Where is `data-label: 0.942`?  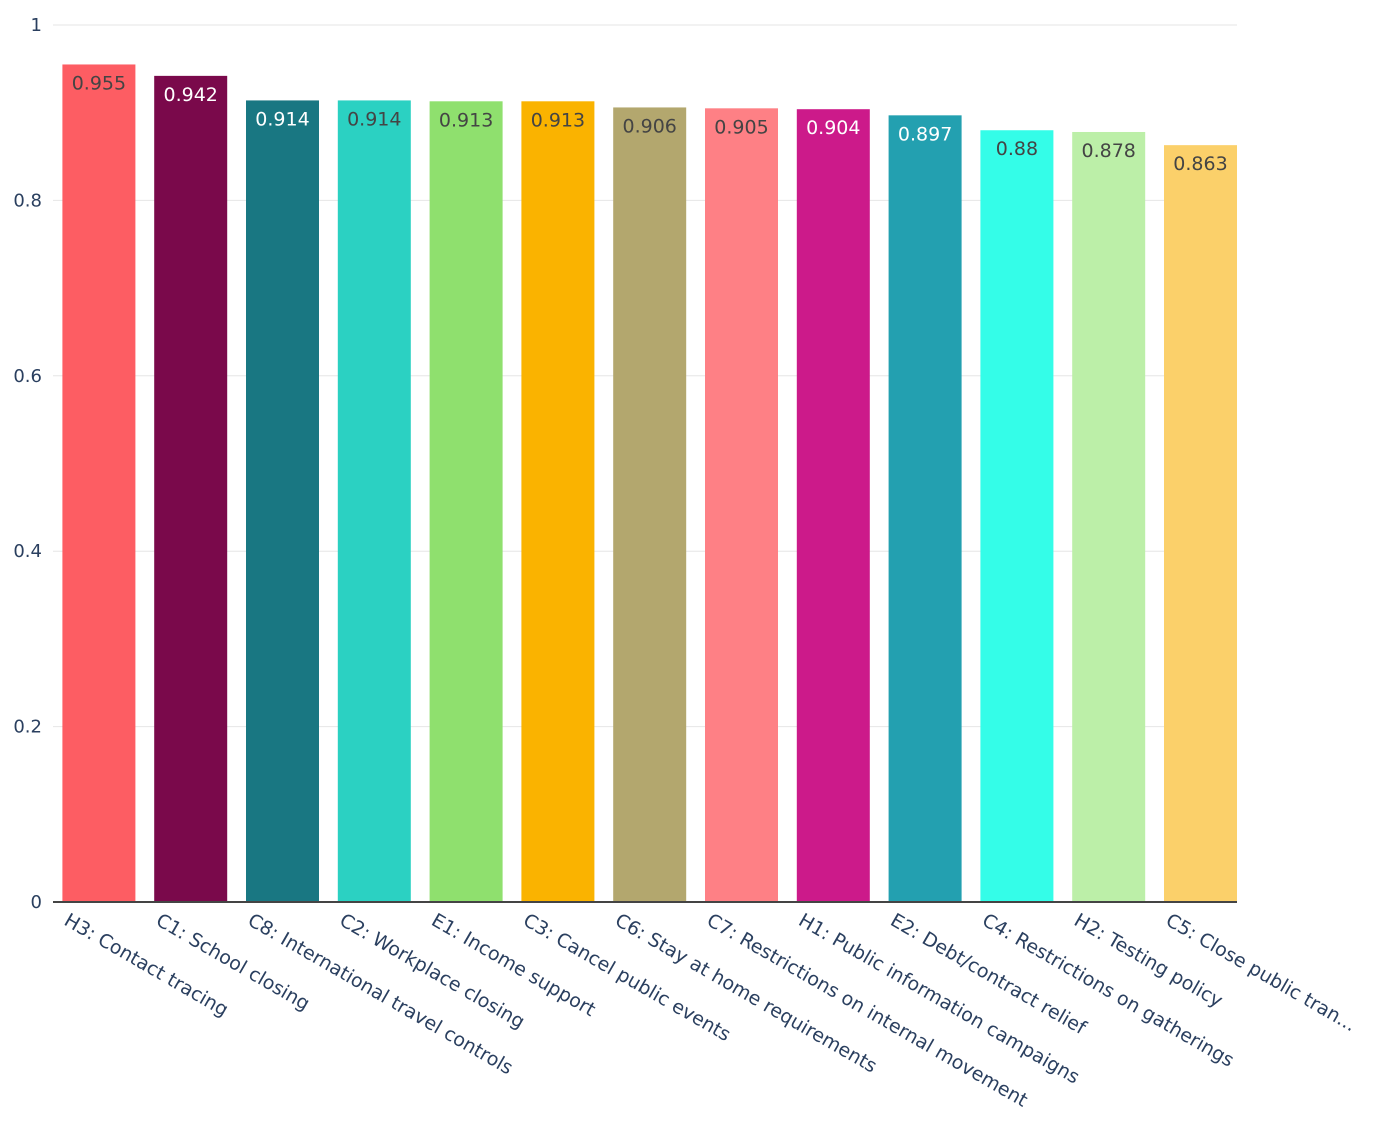
data-label: 0.942 is located at coordinates (190, 95).